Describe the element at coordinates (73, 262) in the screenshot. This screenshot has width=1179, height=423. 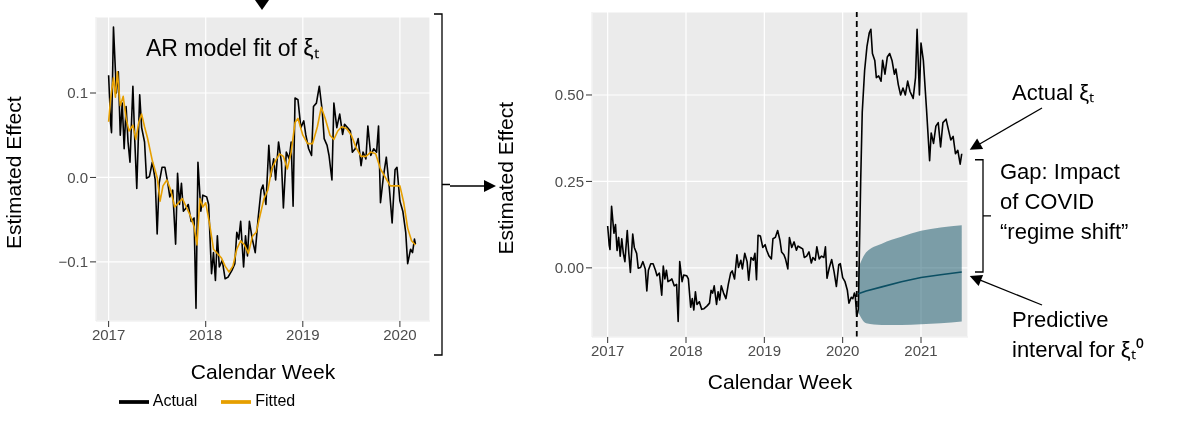
I see `y-tick-label: −0.1` at that location.